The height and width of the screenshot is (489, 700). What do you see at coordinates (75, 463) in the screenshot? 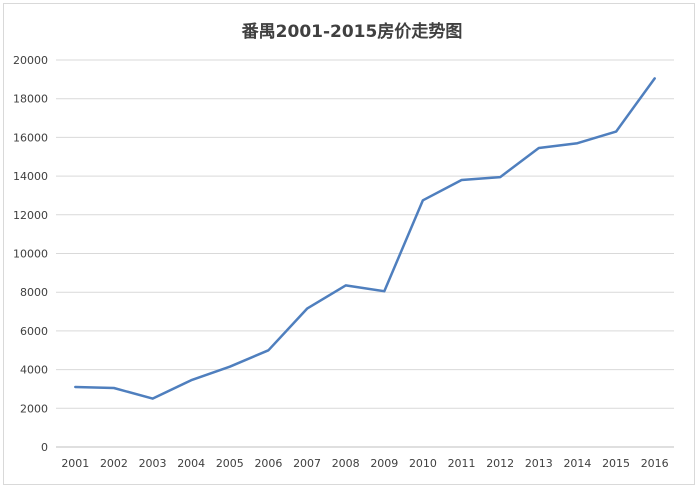
I see `x-tick-label: 2001` at bounding box center [75, 463].